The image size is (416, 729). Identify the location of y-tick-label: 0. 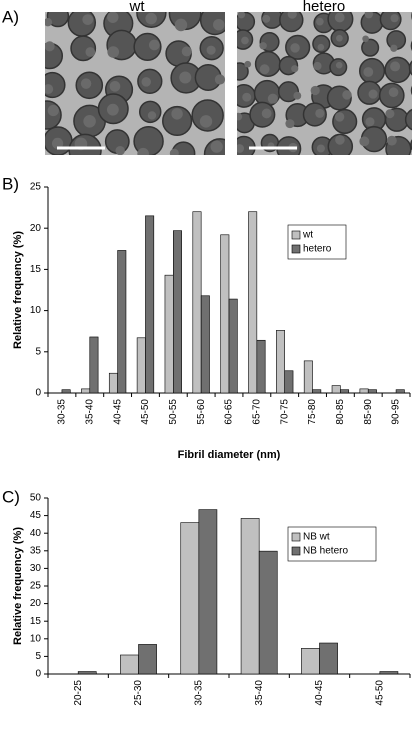
(38, 393).